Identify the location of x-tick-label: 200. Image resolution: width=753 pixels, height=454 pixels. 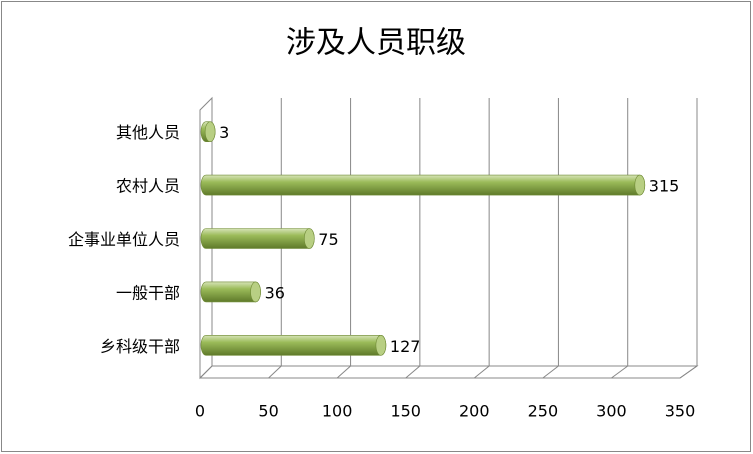
(474, 411).